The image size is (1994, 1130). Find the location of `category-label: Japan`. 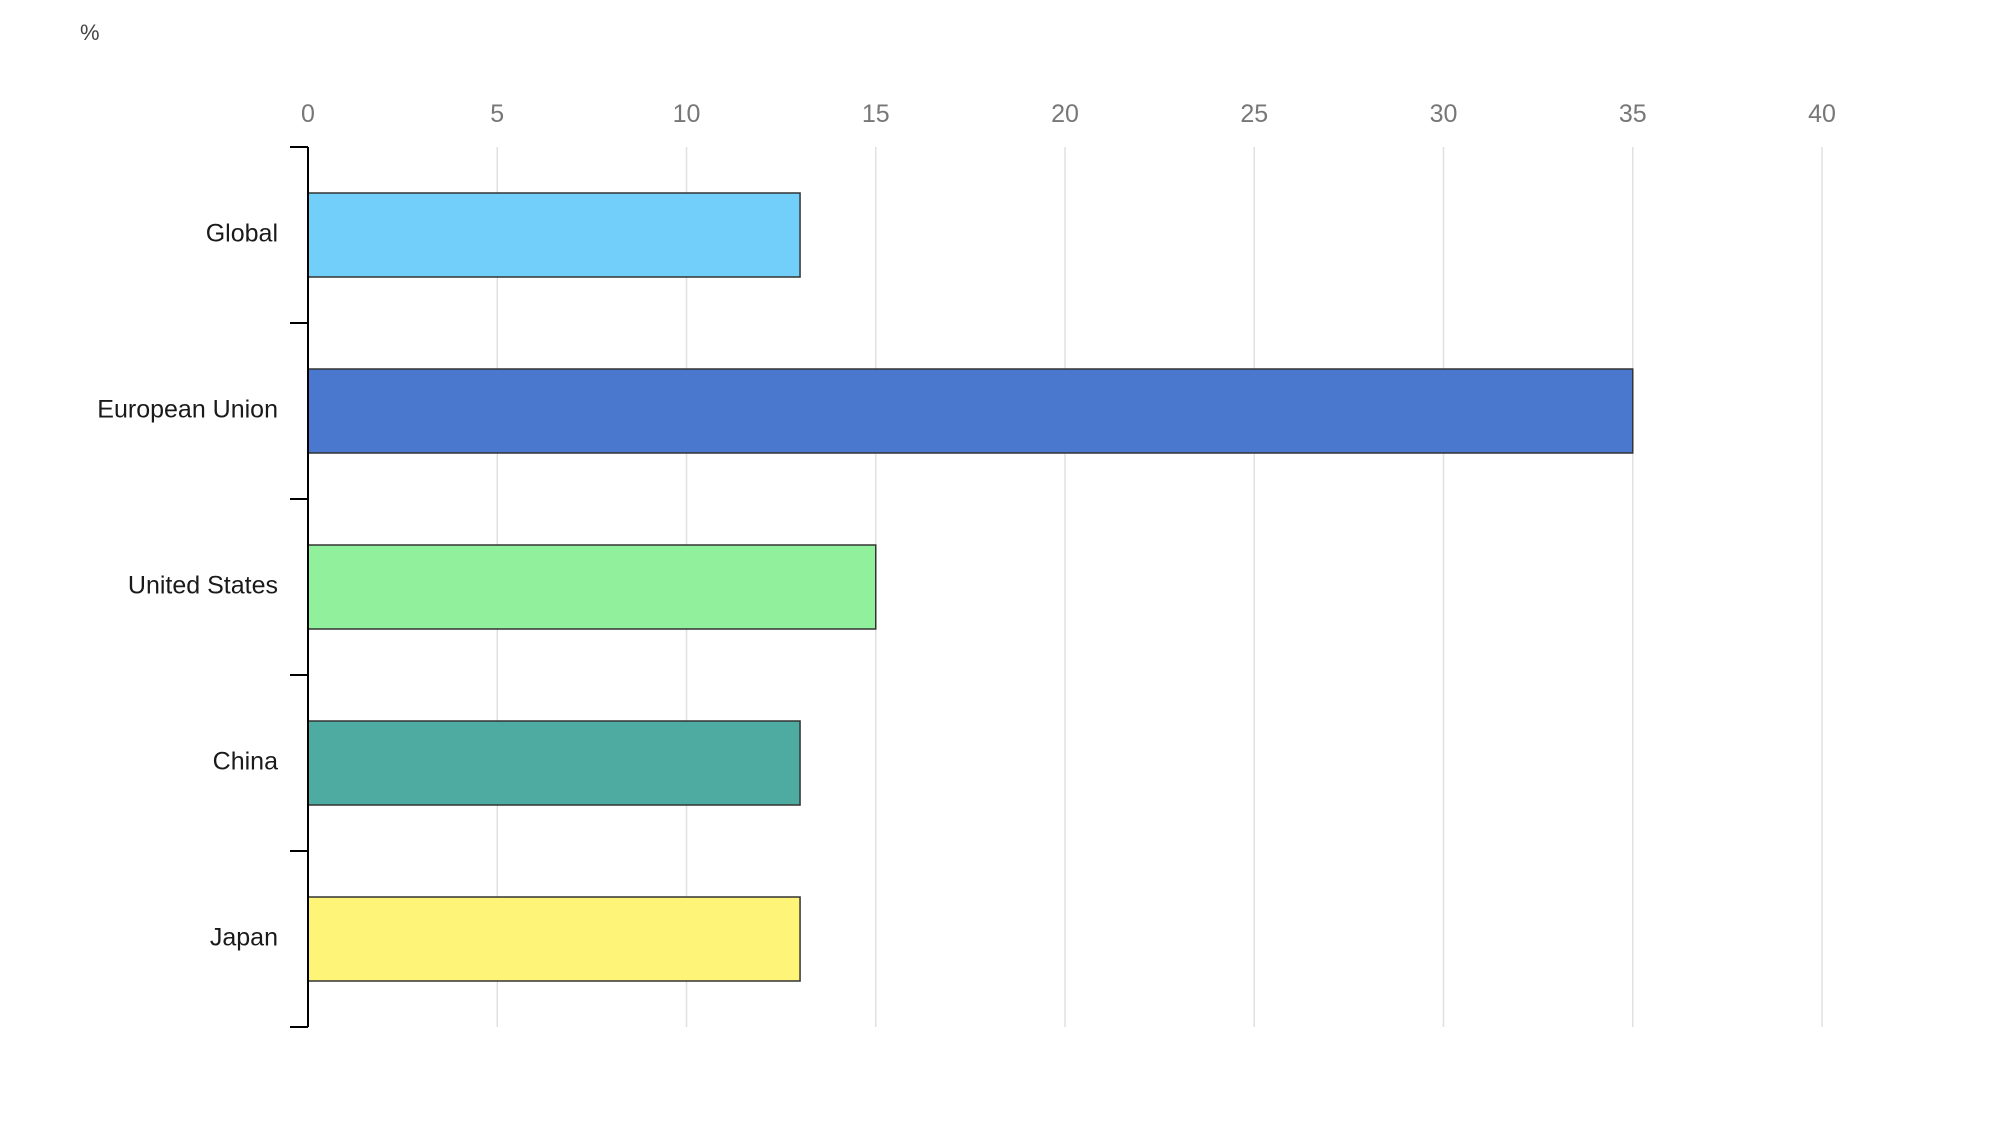

category-label: Japan is located at coordinates (244, 938).